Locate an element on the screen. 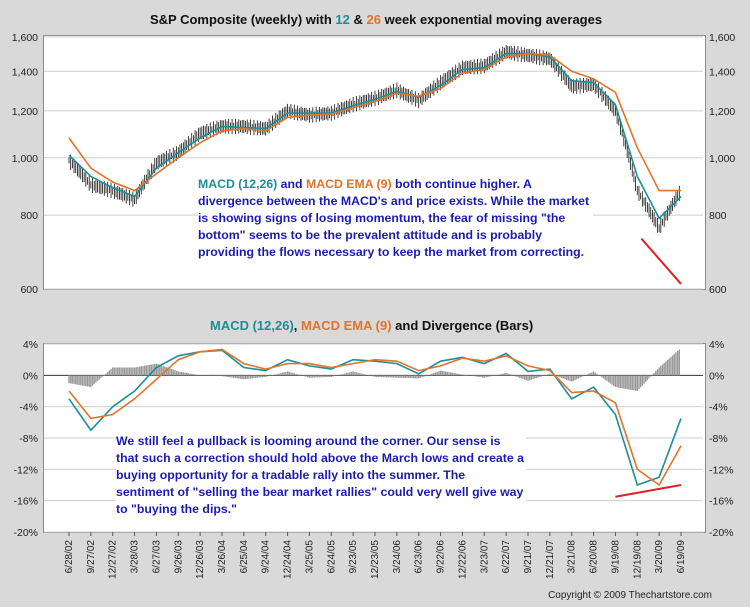  title-part: & is located at coordinates (358, 19).